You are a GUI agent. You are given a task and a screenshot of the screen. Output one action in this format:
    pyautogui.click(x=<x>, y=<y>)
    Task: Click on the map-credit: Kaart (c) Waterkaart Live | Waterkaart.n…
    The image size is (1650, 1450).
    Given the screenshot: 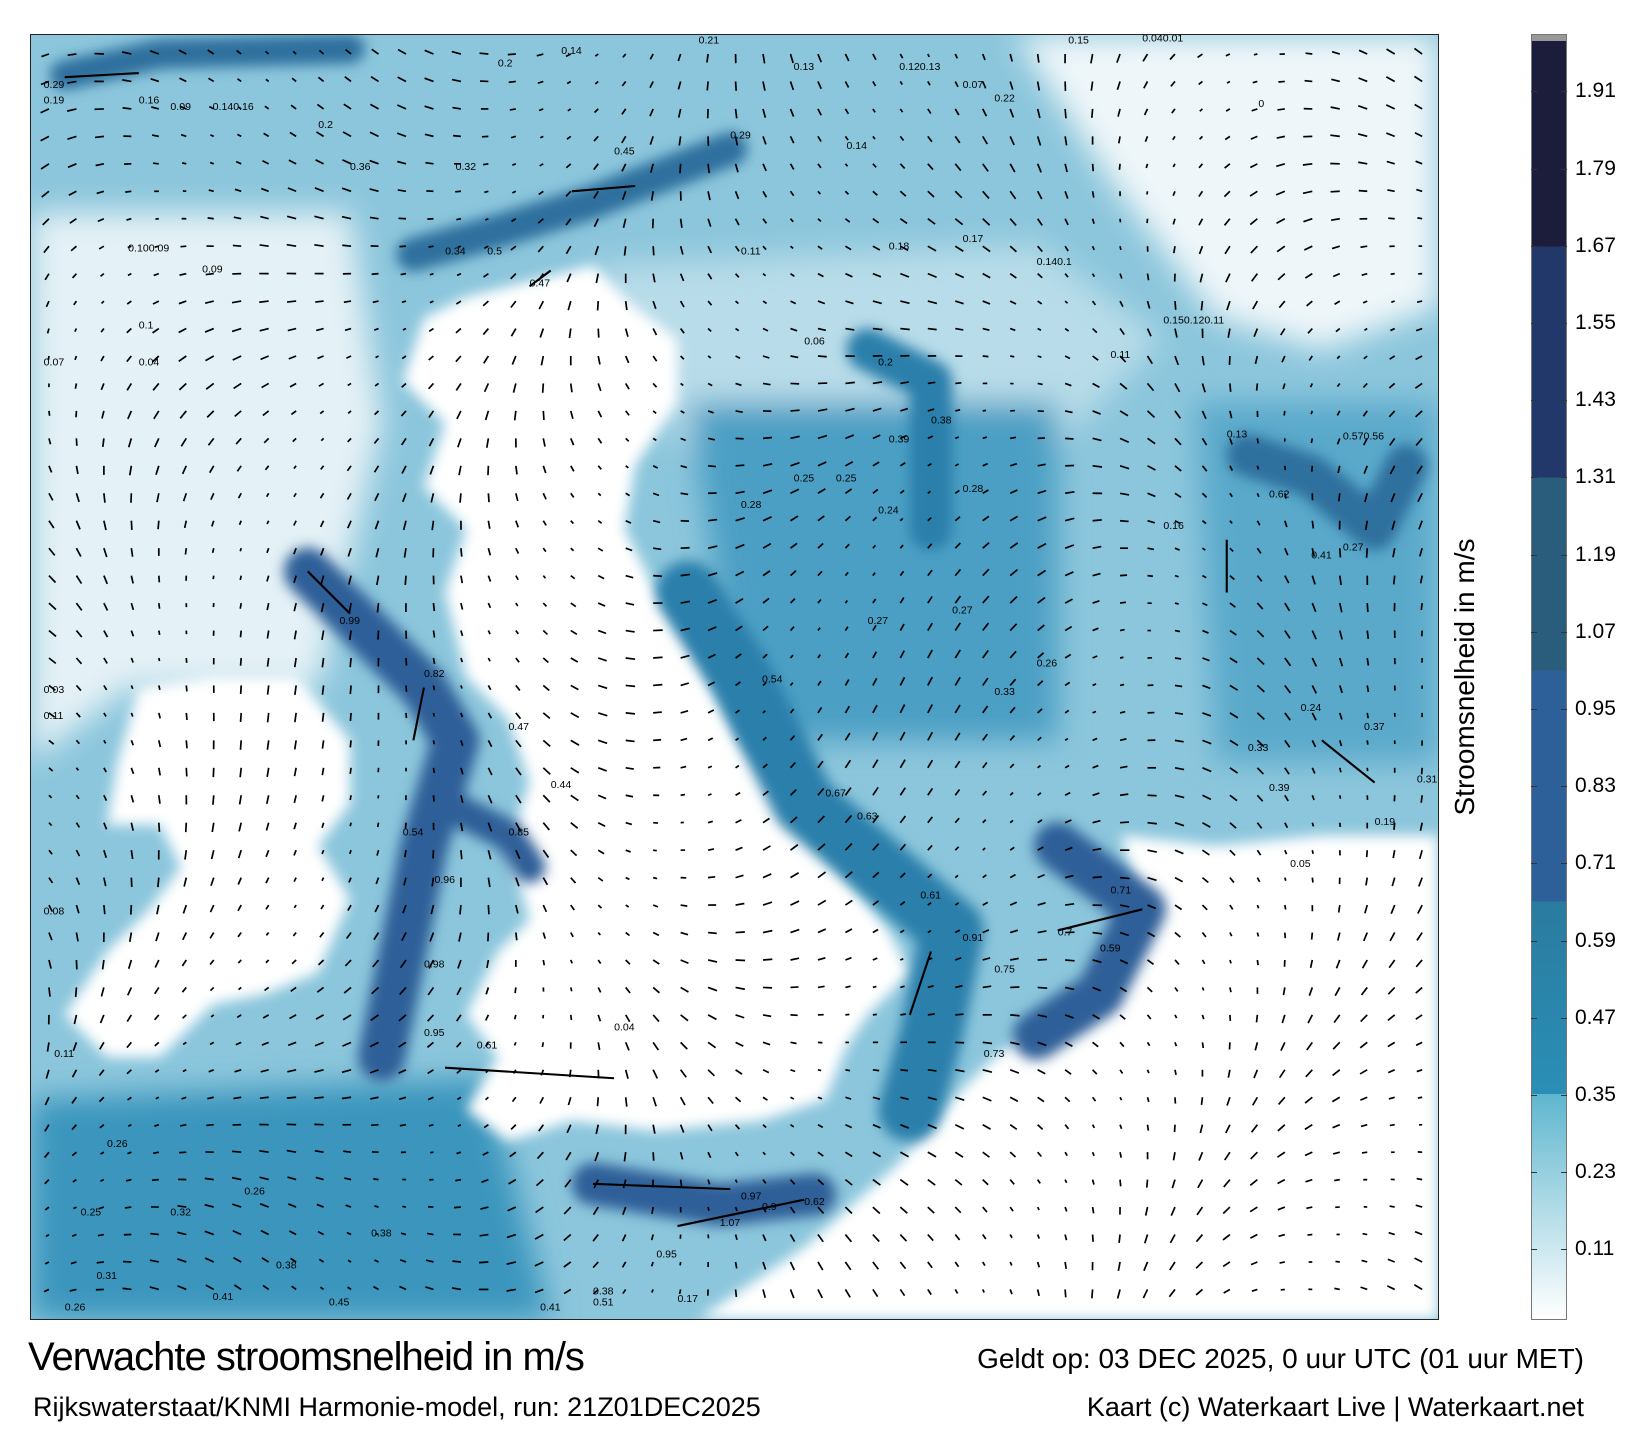 What is the action you would take?
    pyautogui.click(x=1335, y=1407)
    